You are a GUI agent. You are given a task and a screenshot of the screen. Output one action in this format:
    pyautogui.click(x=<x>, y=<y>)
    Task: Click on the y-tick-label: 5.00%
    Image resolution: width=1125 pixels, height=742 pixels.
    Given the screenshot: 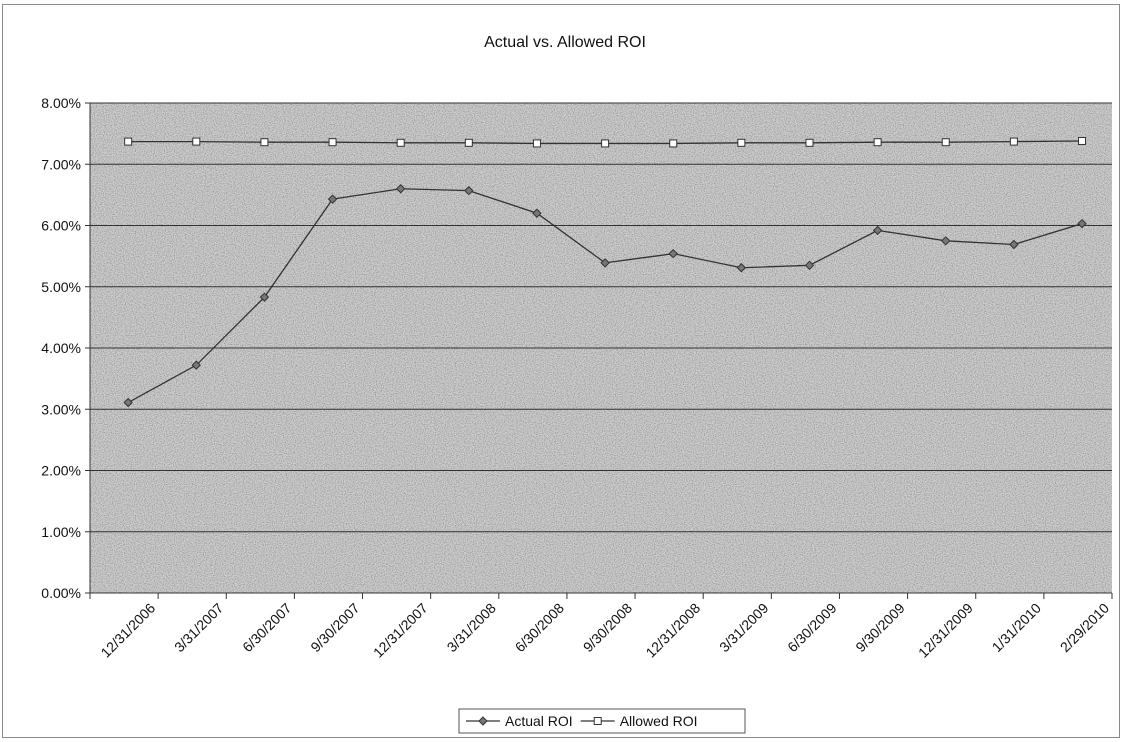 What is the action you would take?
    pyautogui.click(x=61, y=287)
    